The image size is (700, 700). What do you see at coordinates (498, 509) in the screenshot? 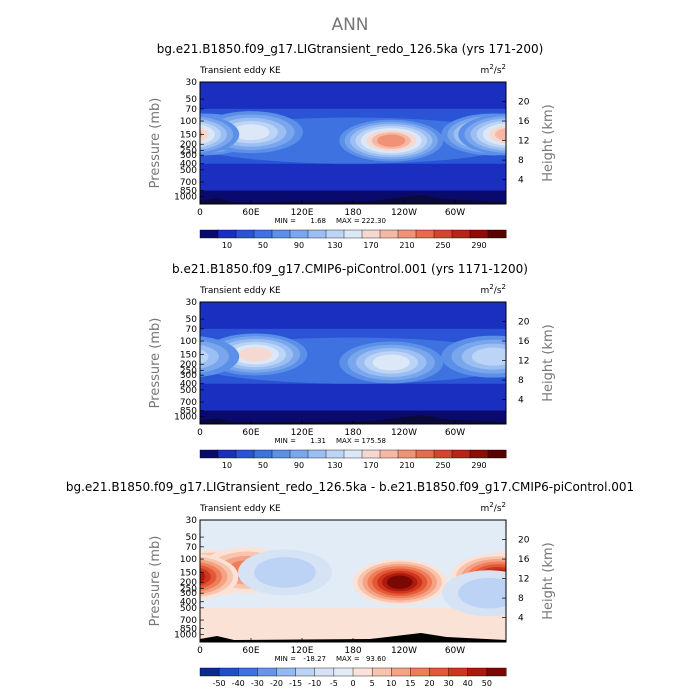
I see `units-tail: /s` at bounding box center [498, 509].